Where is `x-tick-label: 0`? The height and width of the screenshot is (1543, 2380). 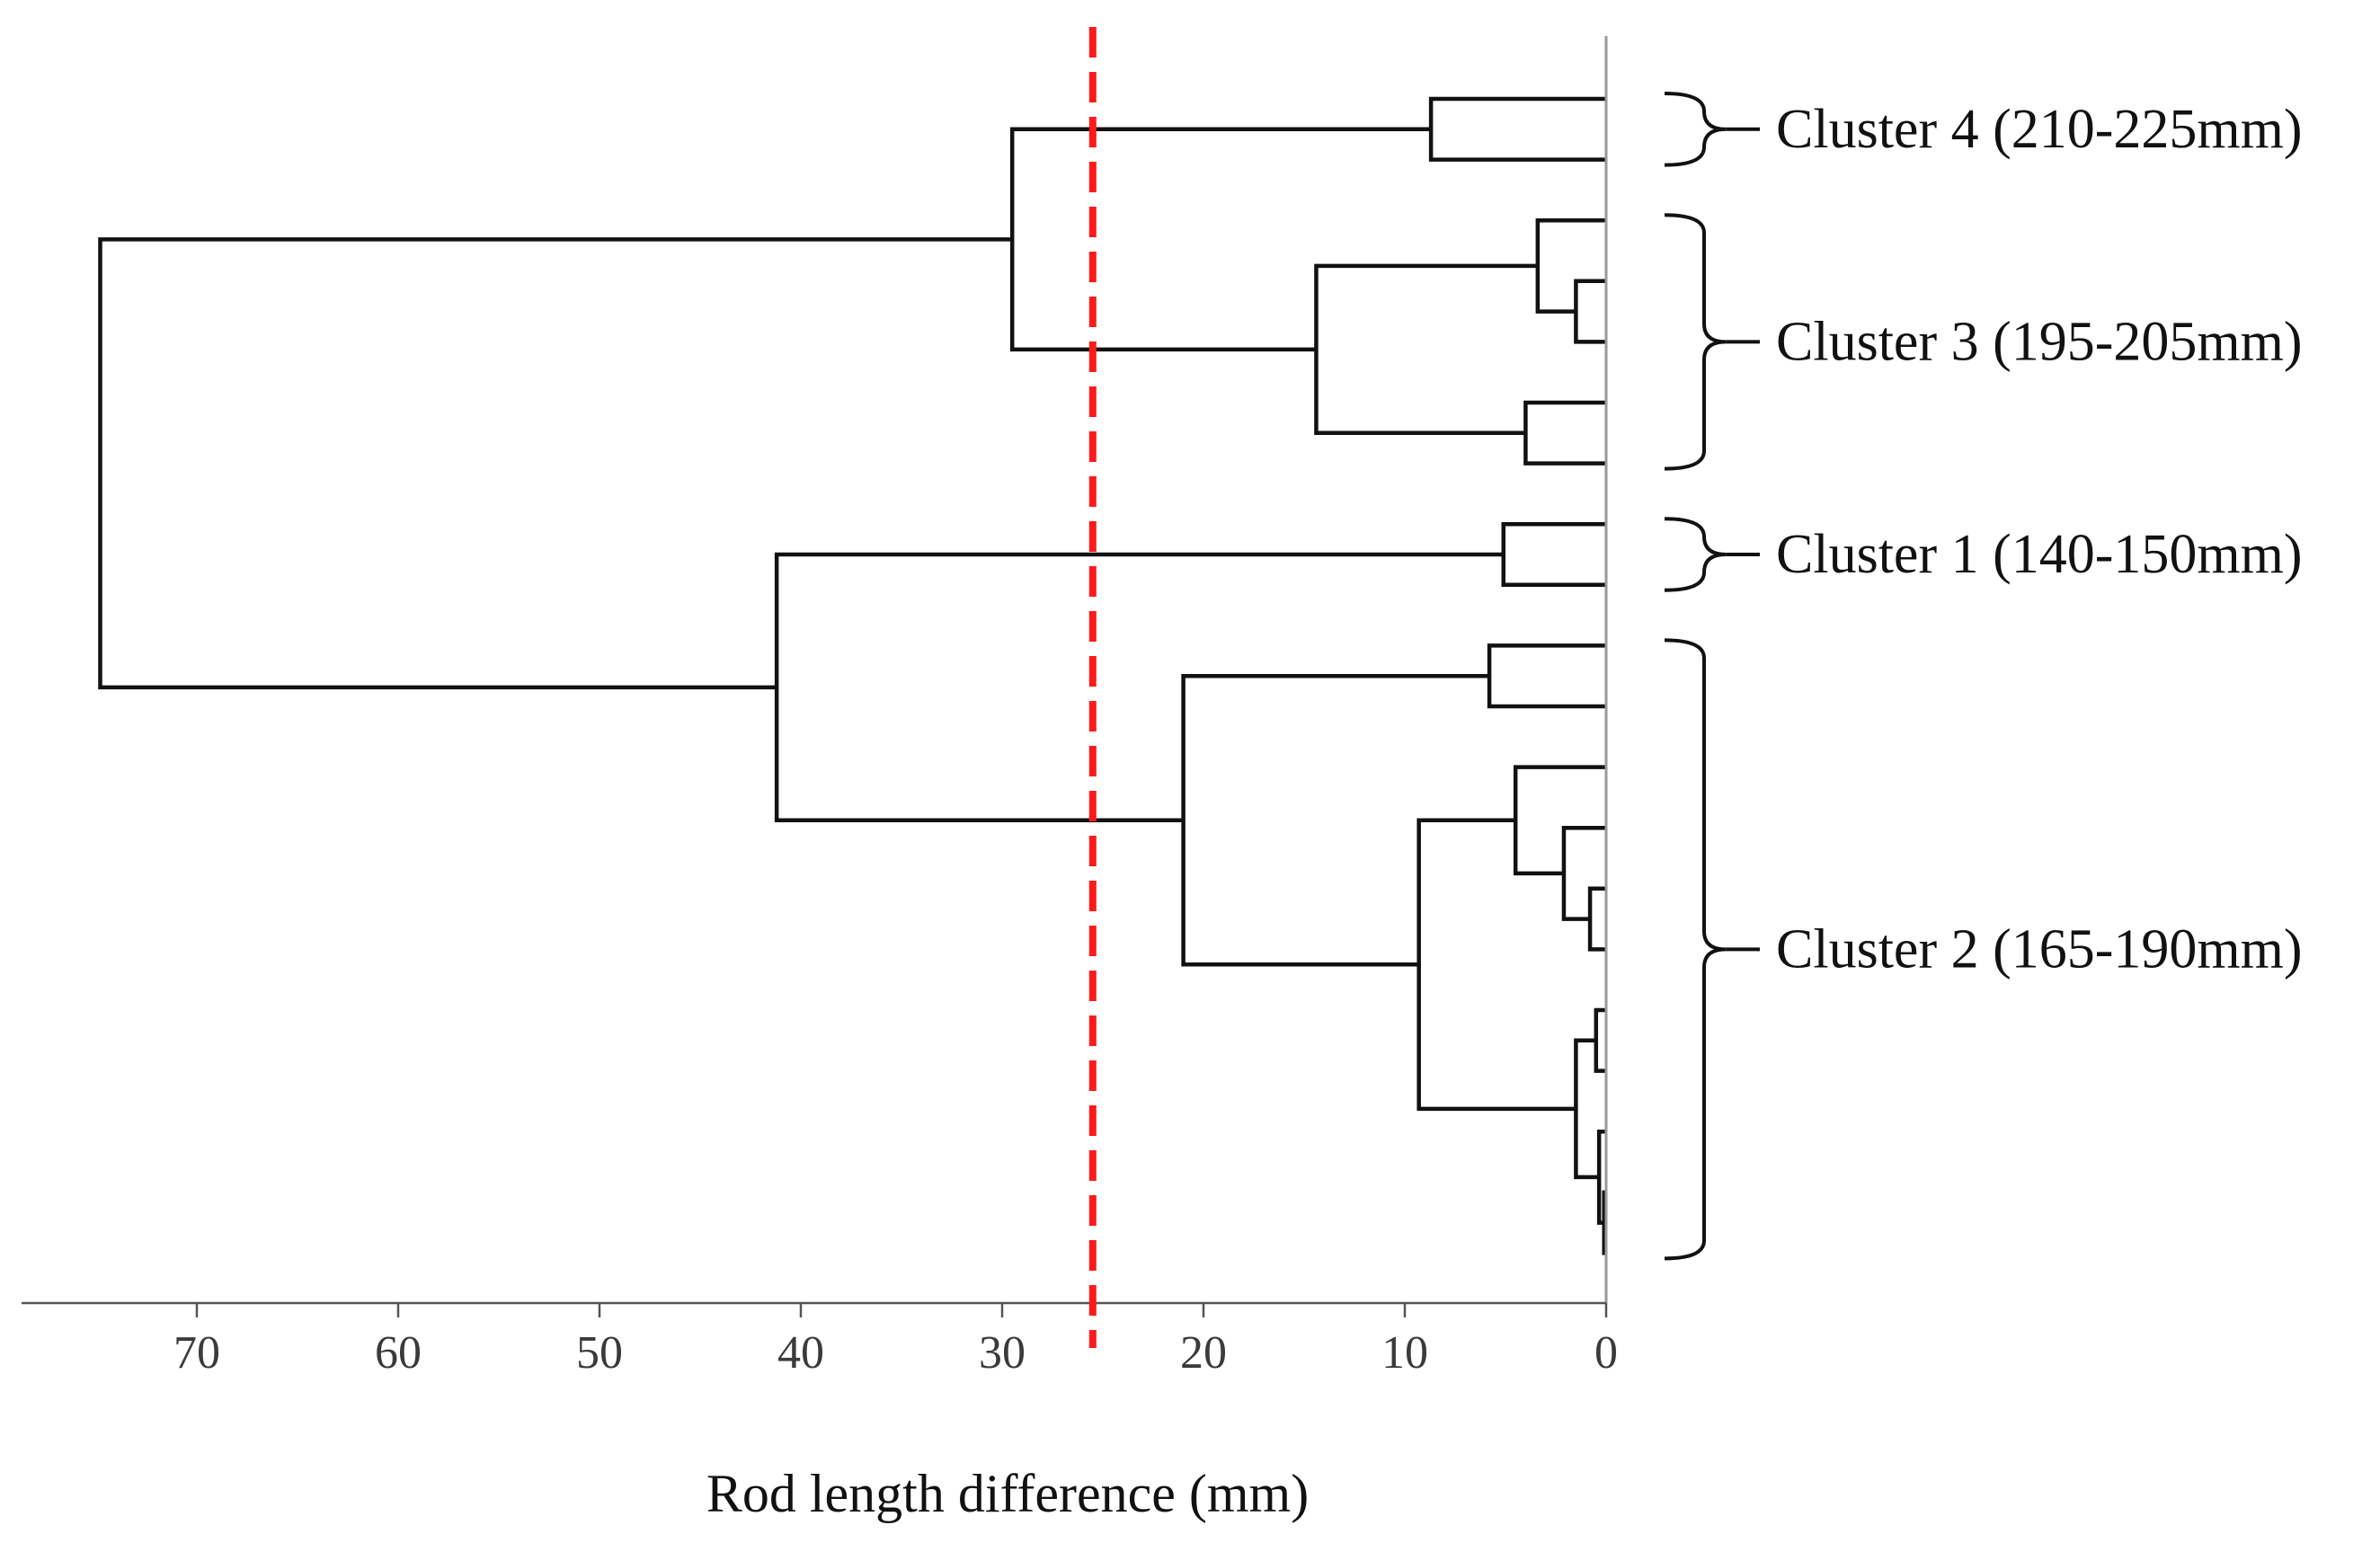
x-tick-label: 0 is located at coordinates (1606, 1353).